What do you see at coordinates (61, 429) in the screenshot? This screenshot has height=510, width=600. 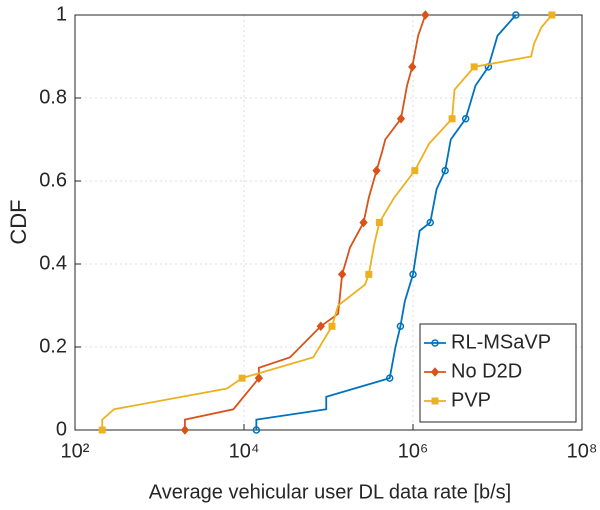 I see `y-tick-label: 0` at bounding box center [61, 429].